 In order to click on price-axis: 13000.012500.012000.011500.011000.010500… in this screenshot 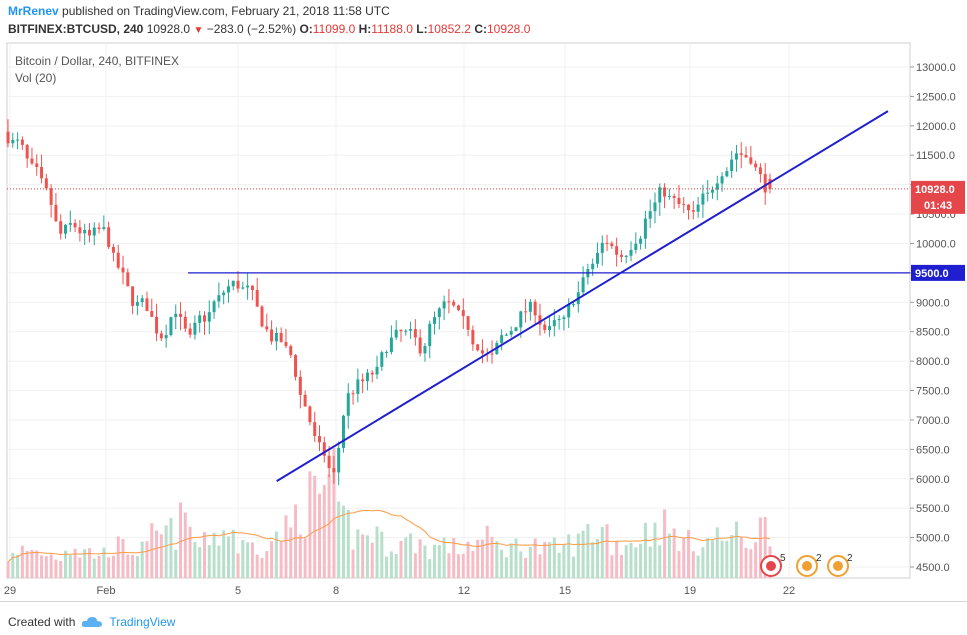, I will do `click(937, 318)`.